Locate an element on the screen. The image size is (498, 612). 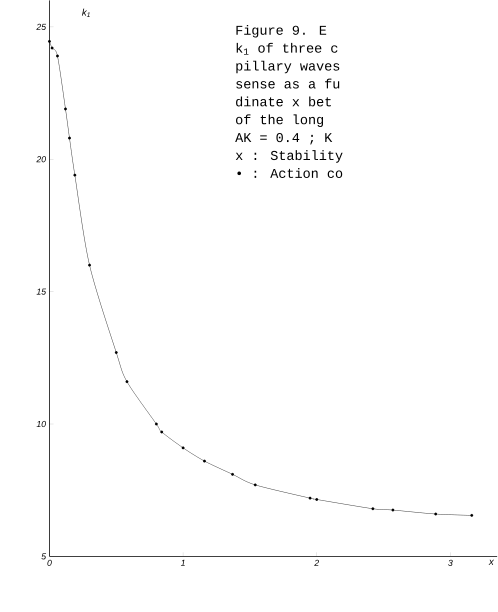
y-tick-label: 20 is located at coordinates (41, 159).